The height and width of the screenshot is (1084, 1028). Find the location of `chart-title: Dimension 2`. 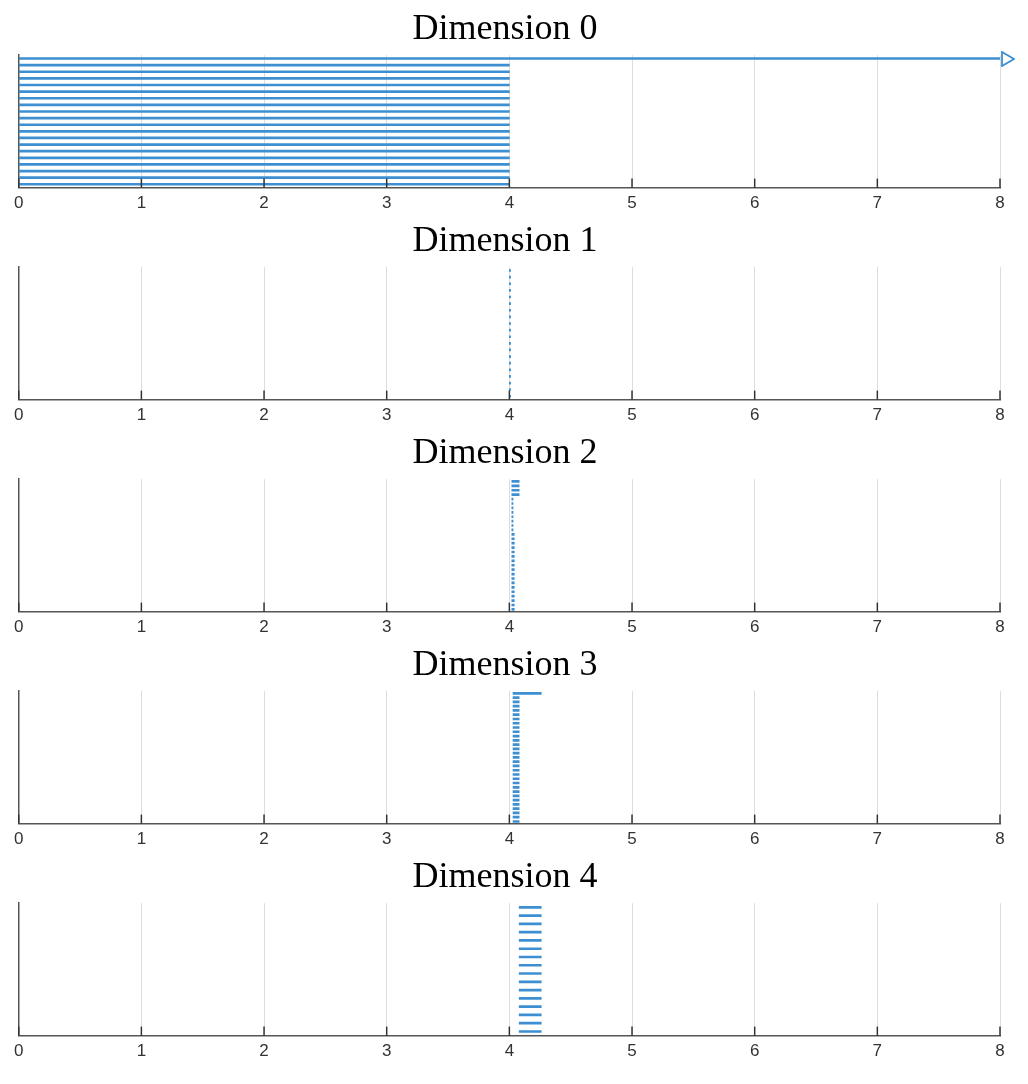

chart-title: Dimension 2 is located at coordinates (505, 451).